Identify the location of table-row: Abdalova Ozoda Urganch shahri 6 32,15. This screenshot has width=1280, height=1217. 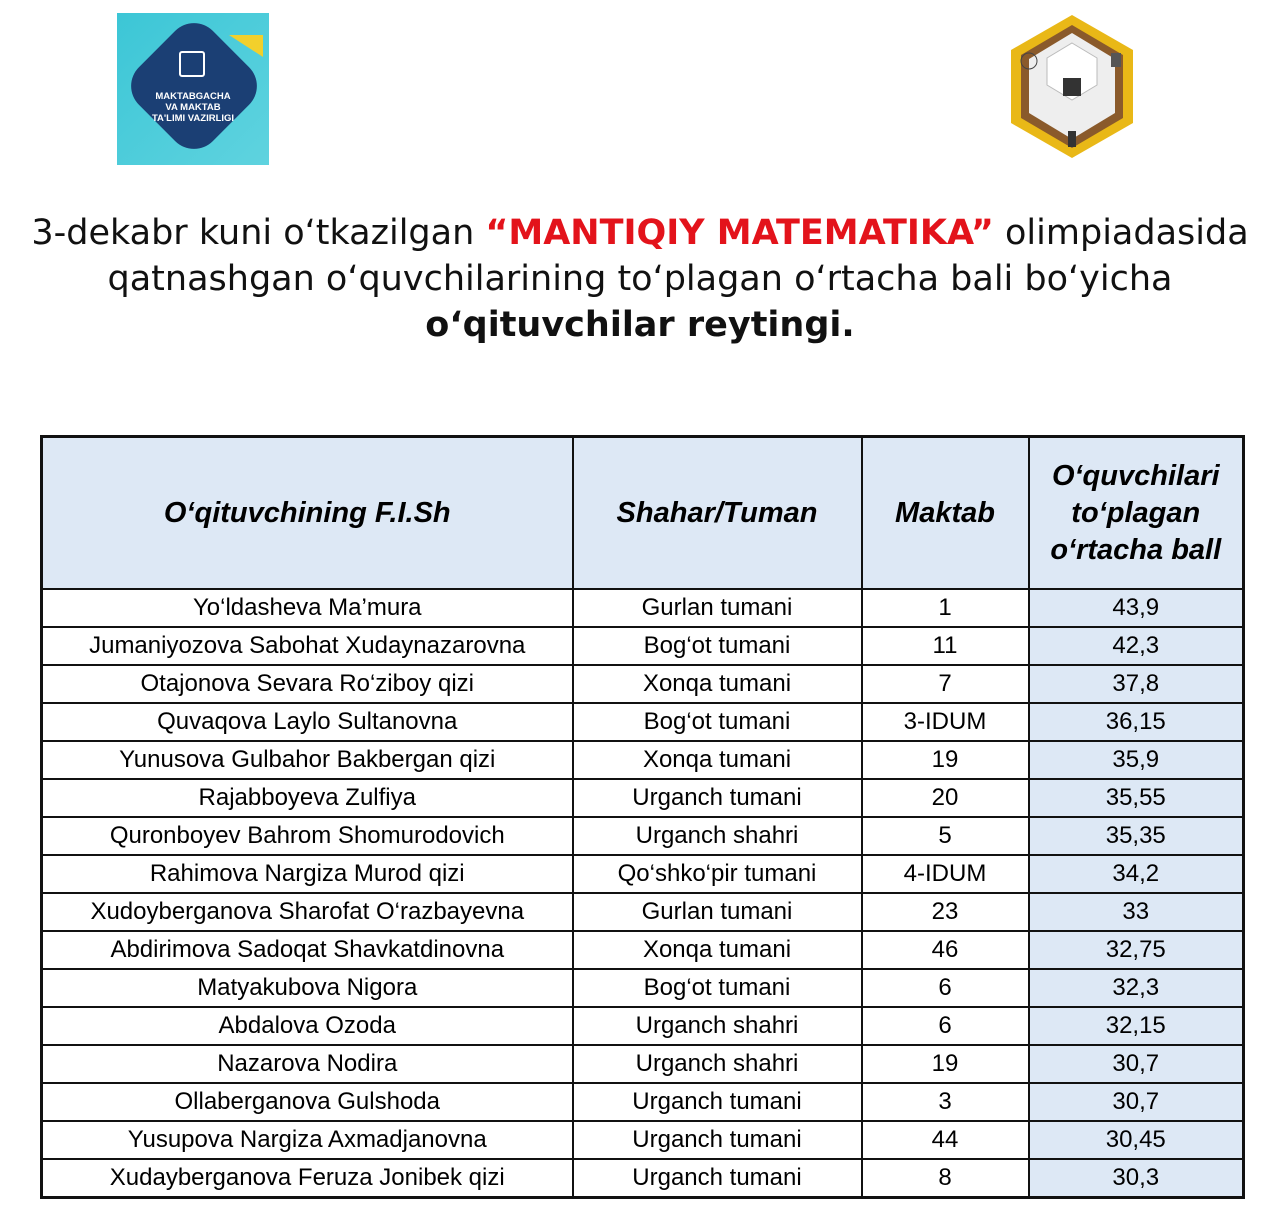
(642, 1026).